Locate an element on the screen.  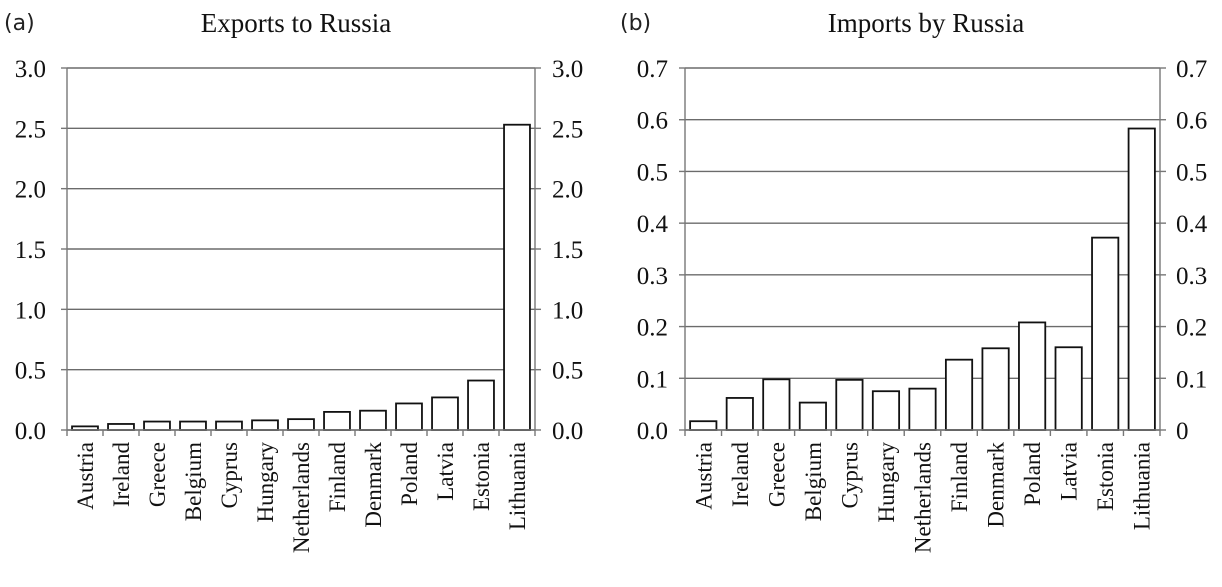
y-tick-label-right: 0.7 is located at coordinates (1191, 69).